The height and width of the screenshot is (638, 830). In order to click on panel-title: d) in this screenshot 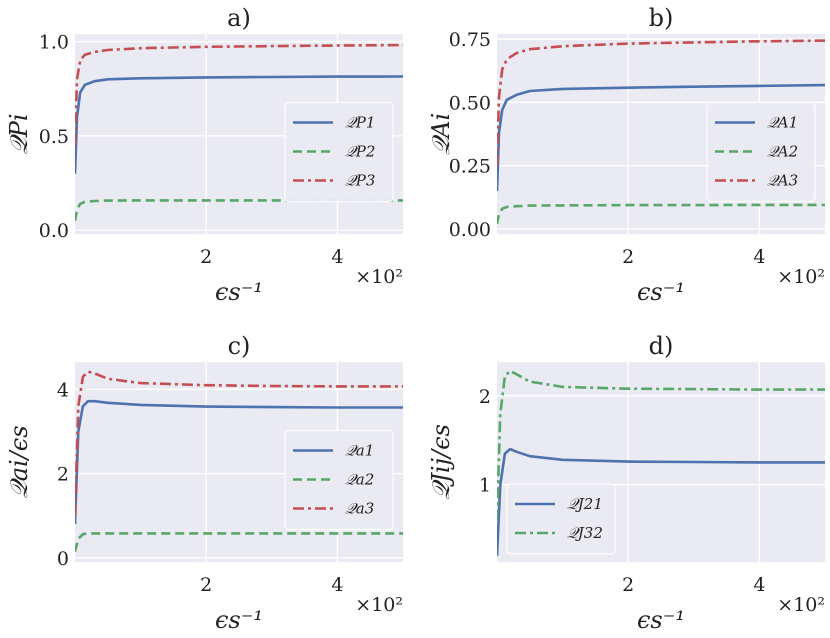, I will do `click(661, 346)`.